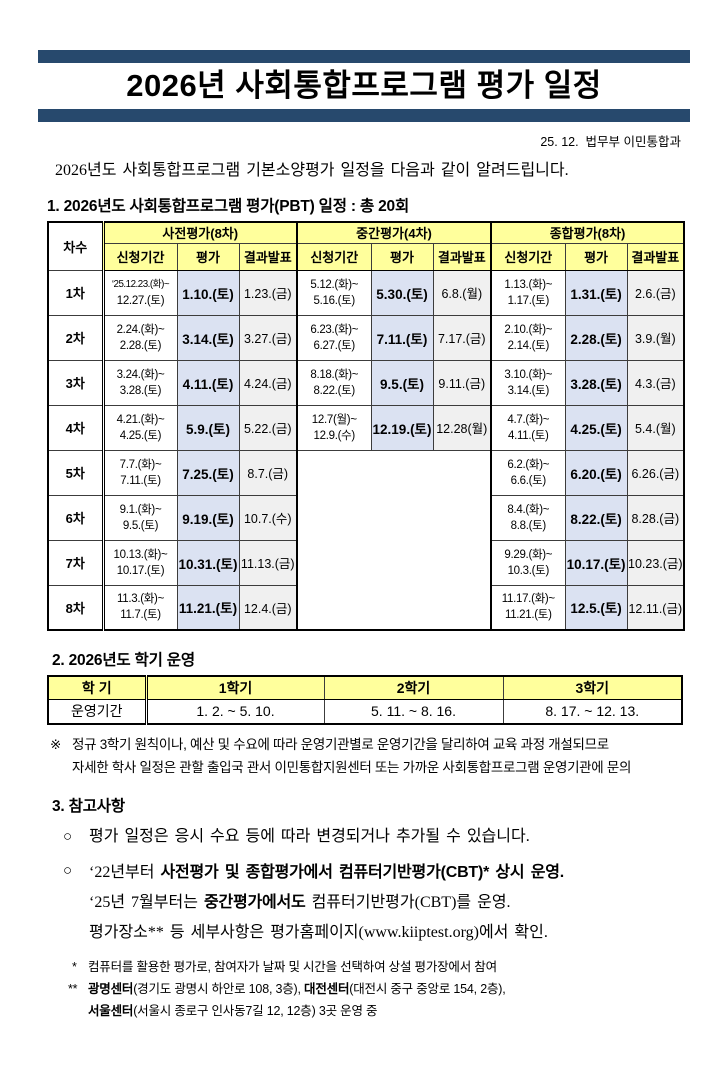  I want to click on line2-bold: 중간평가에서도, so click(254, 902).